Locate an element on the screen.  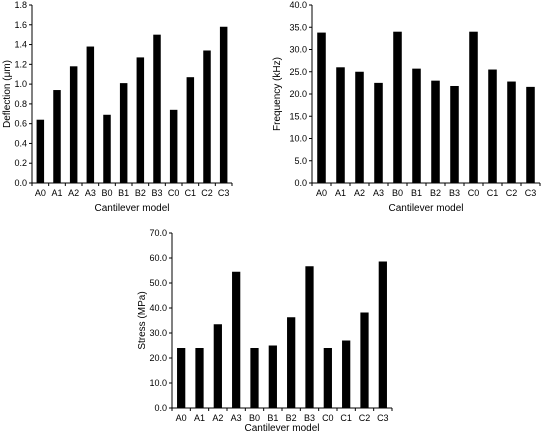
y-tick-label: 0.2 is located at coordinates (20, 163).